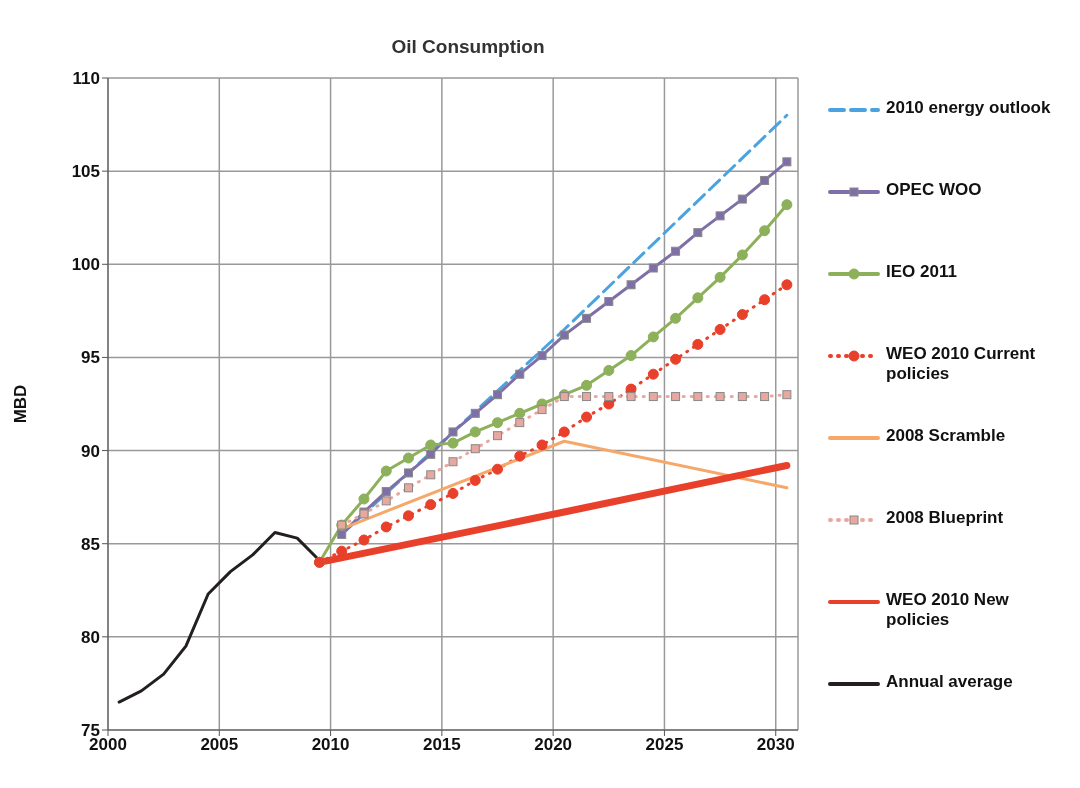 The height and width of the screenshot is (788, 1080). What do you see at coordinates (441, 745) in the screenshot?
I see `x-tick-label: 2015` at bounding box center [441, 745].